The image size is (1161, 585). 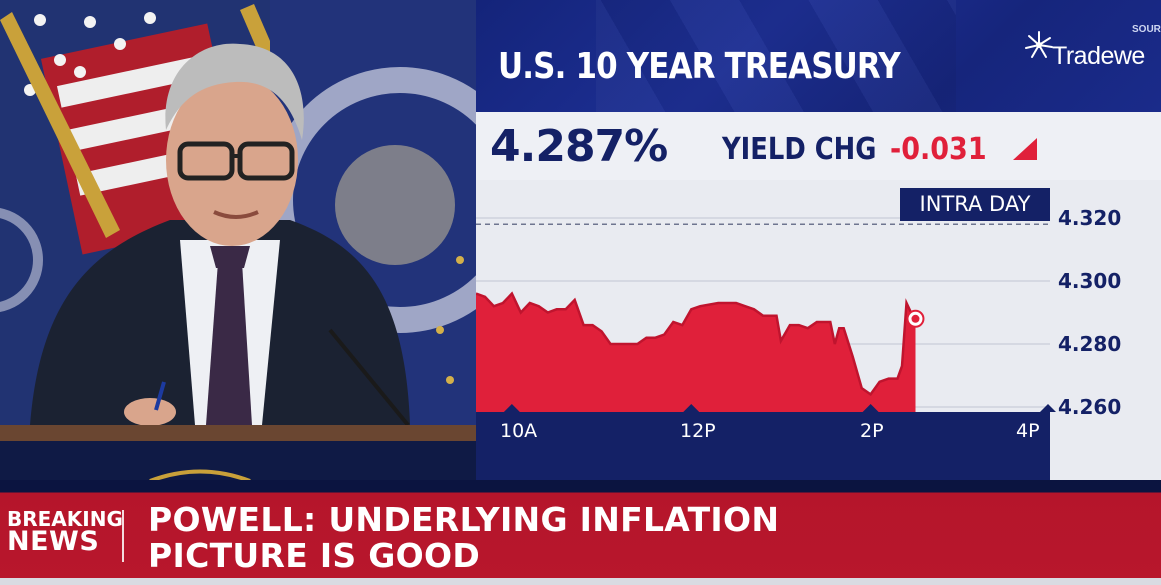 I want to click on axis-corner, so click(x=1105, y=446).